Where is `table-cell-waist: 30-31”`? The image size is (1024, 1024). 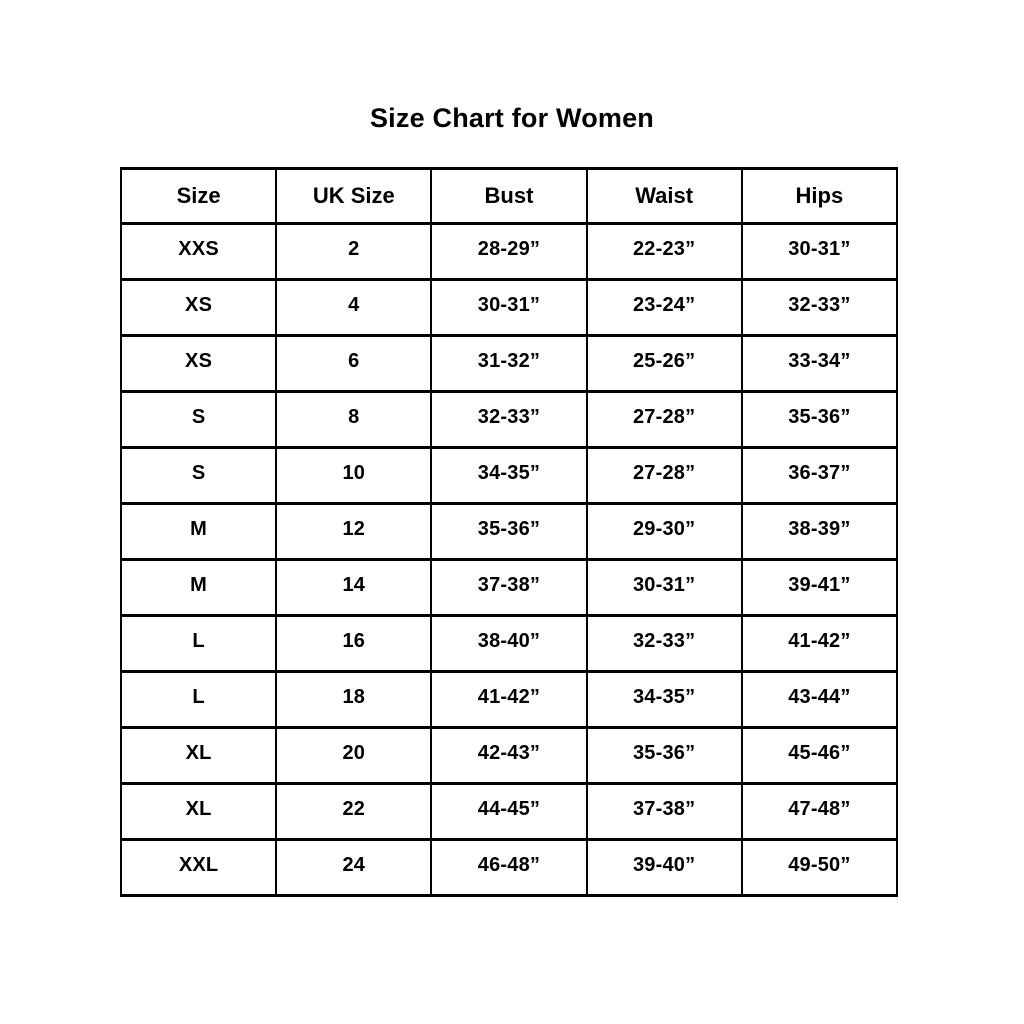
table-cell-waist: 30-31” is located at coordinates (664, 587).